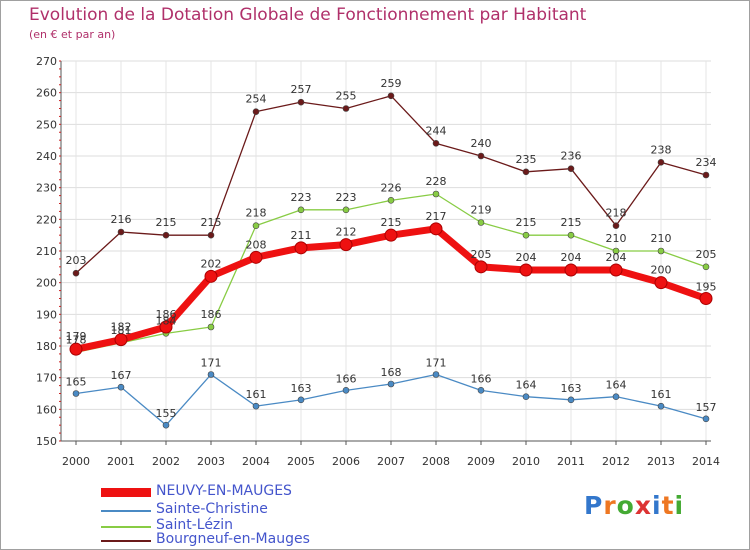 This screenshot has width=750, height=550. I want to click on y-tick-label: 200, so click(46, 283).